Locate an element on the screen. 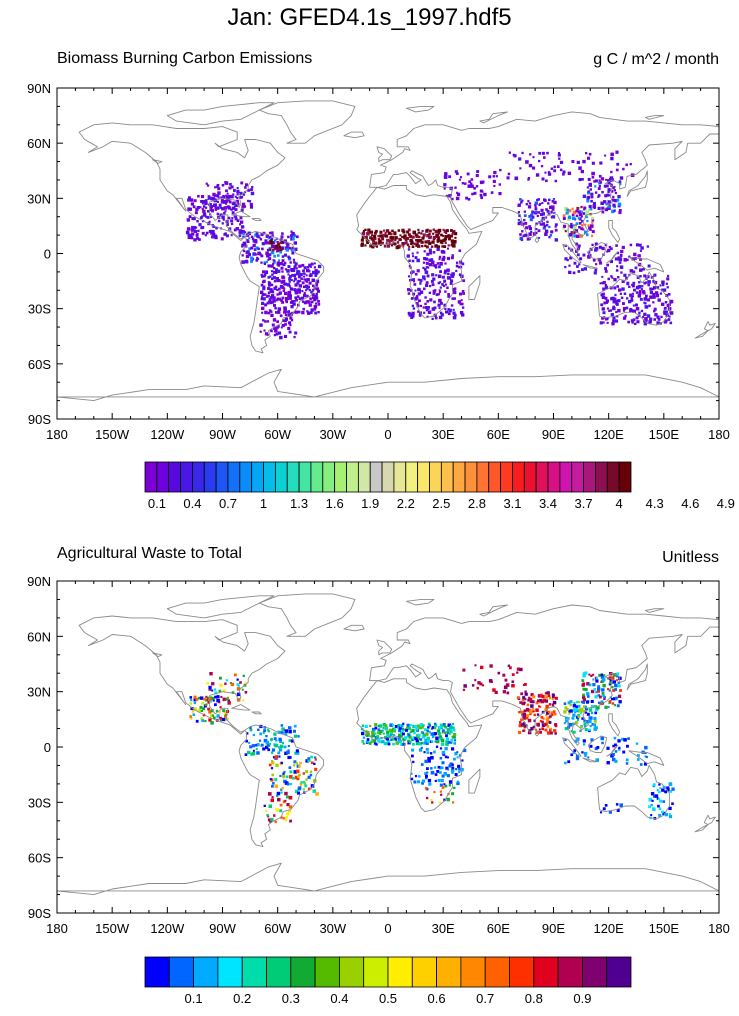  colorbar-label: 3.7 is located at coordinates (584, 503).